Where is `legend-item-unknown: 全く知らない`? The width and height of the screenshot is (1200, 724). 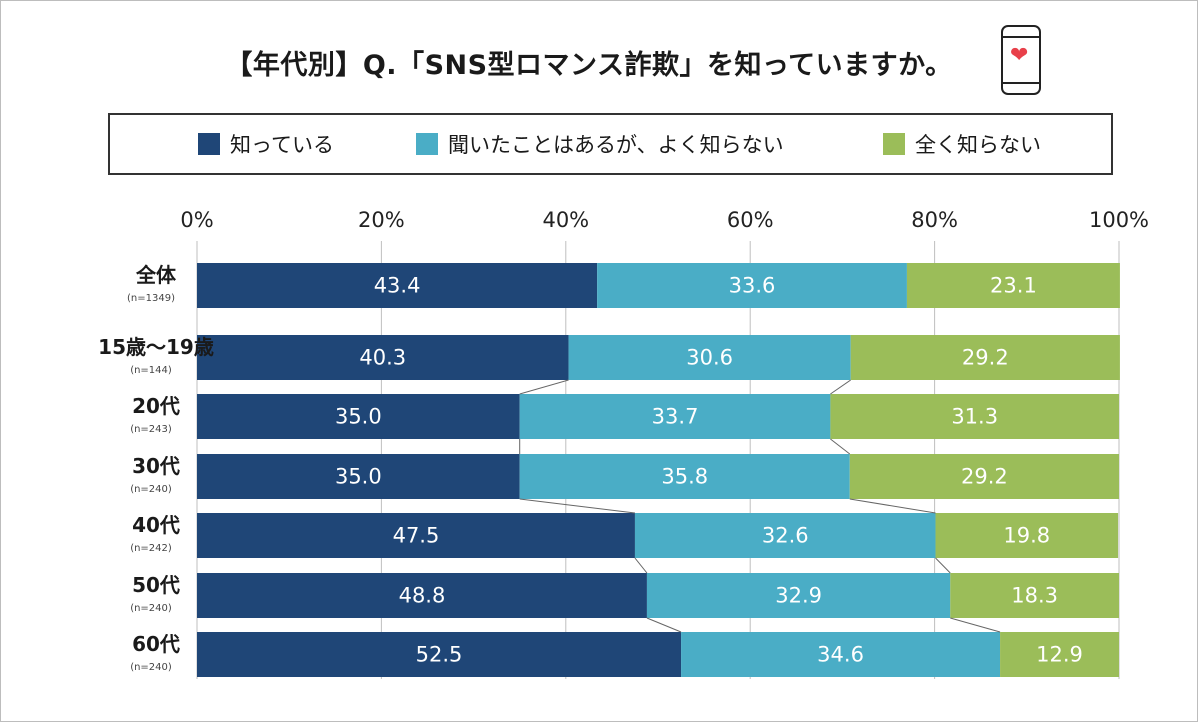 legend-item-unknown: 全く知らない is located at coordinates (962, 144).